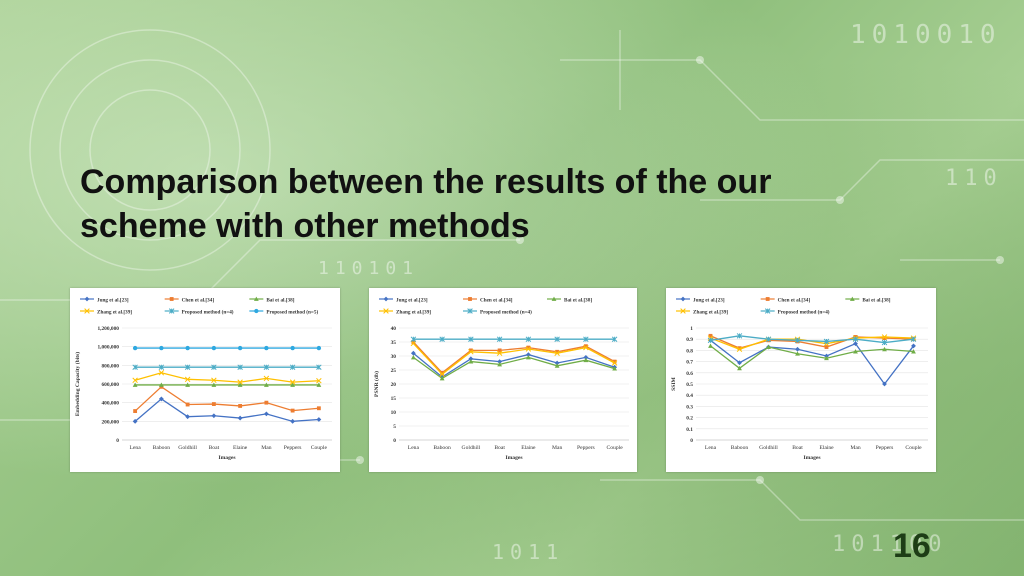 The width and height of the screenshot is (1024, 576). Describe the element at coordinates (305, 226) in the screenshot. I see `title-line-2: scheme with other methods` at that location.